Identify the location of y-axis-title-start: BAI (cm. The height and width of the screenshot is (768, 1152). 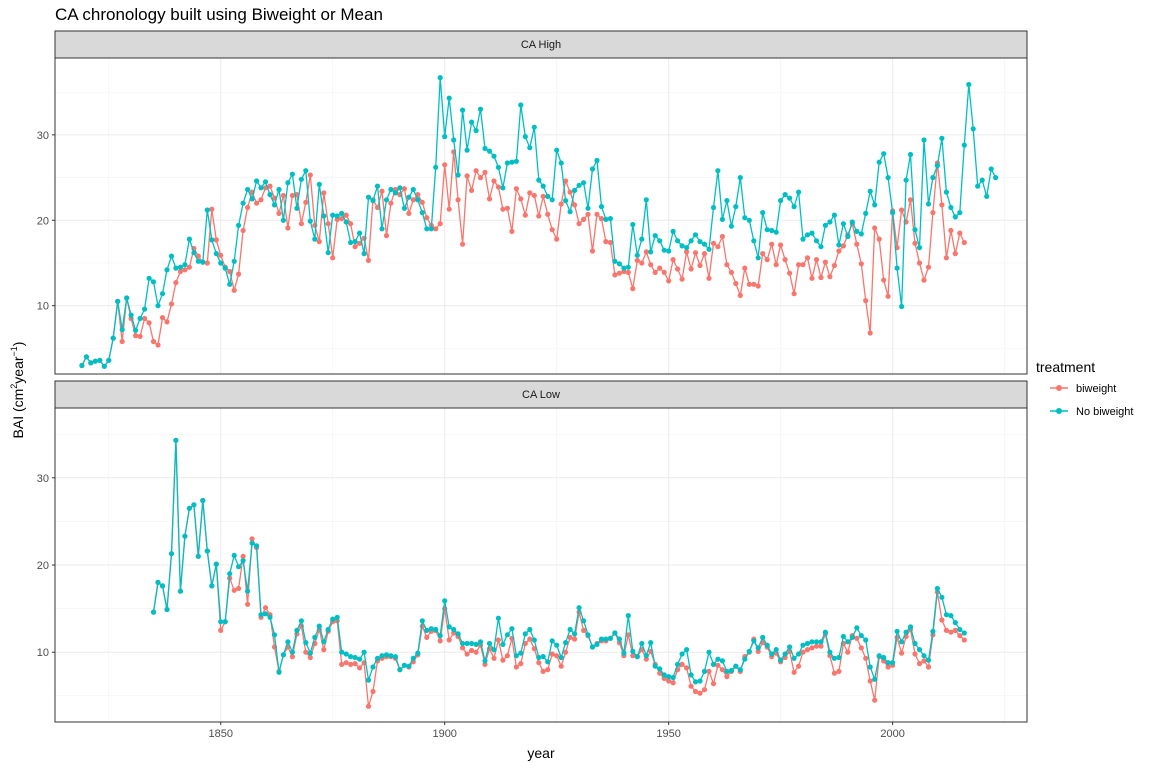
(18, 414).